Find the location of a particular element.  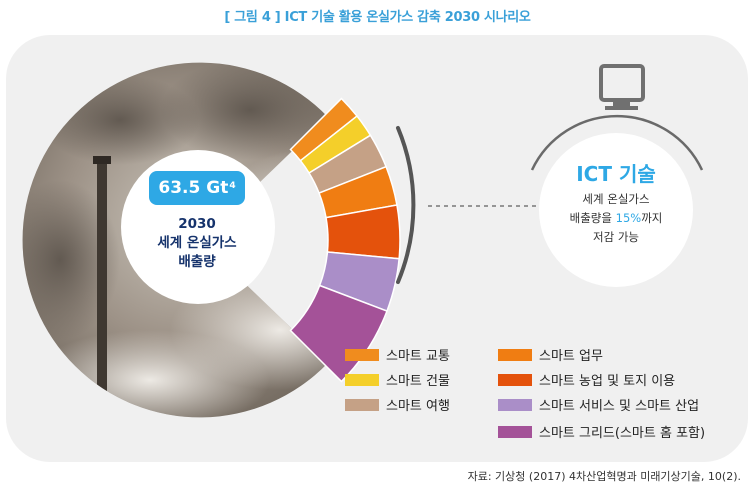

legend-item-smart-transport: 스마트 교통 is located at coordinates (397, 354).